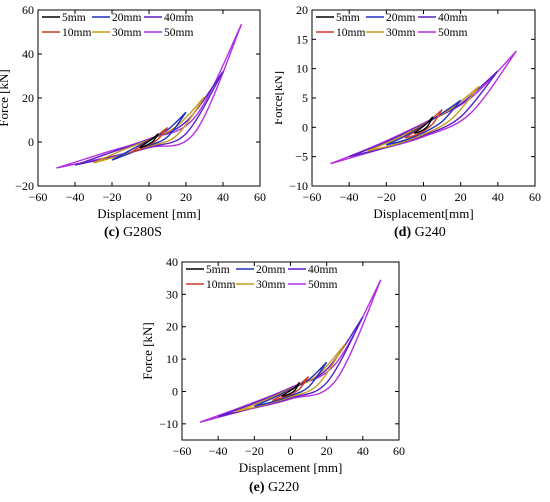 The height and width of the screenshot is (502, 550). What do you see at coordinates (24, 186) in the screenshot?
I see `y-tick-label: −20` at bounding box center [24, 186].